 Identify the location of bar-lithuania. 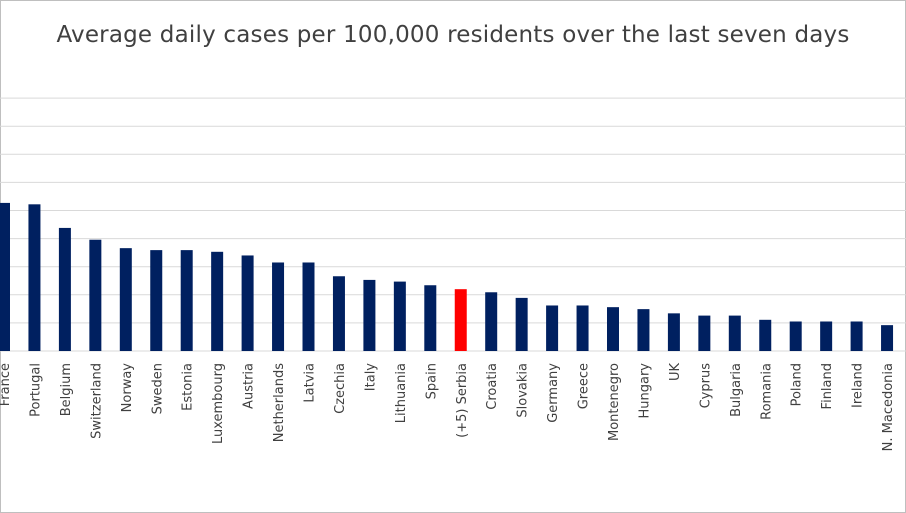
(399, 316).